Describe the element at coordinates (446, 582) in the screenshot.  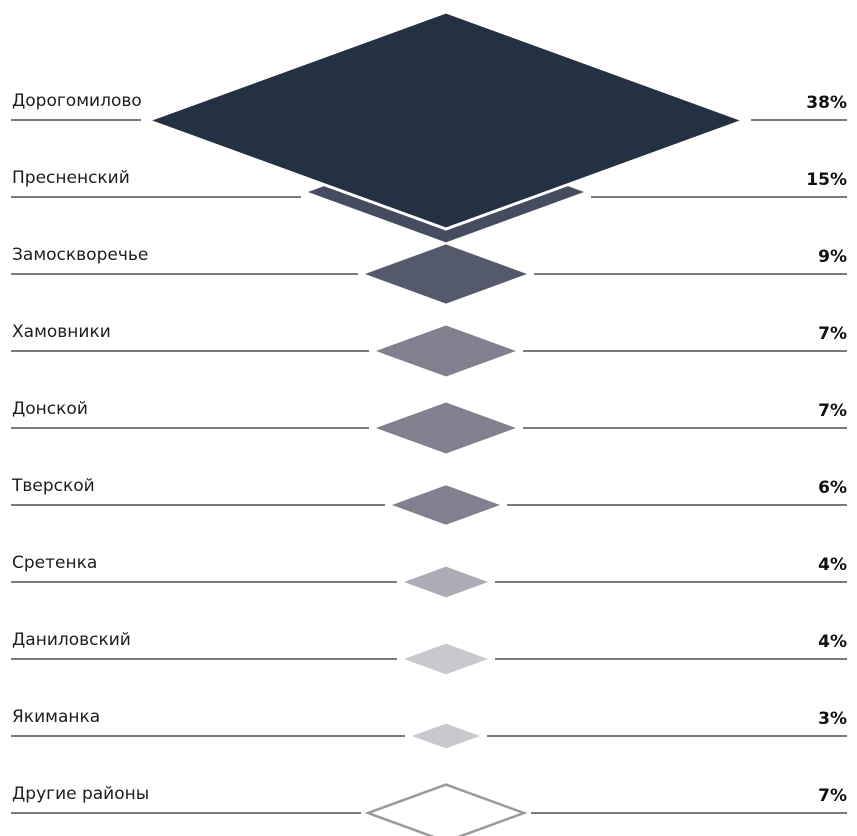
I see `row-7-diamond` at that location.